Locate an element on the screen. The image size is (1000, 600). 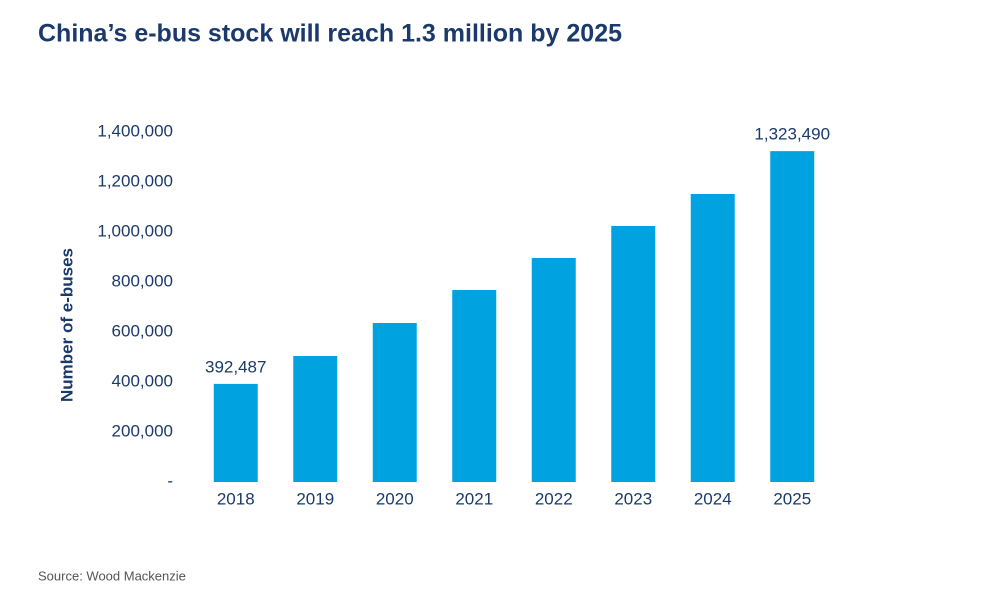
x-tick-label: 2022 is located at coordinates (554, 498).